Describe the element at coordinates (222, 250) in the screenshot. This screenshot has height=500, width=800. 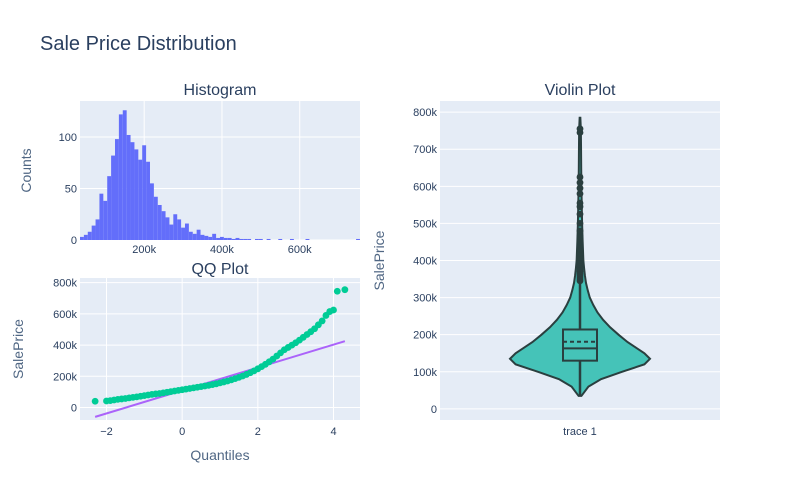
I see `histogram-x-tick-label: 400k` at that location.